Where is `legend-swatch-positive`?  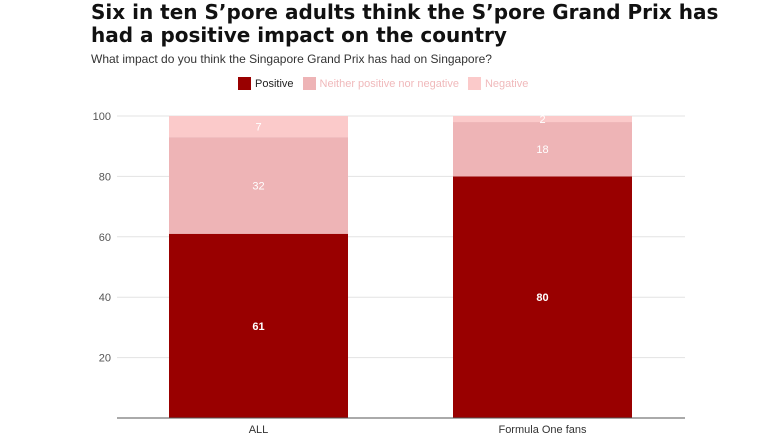 legend-swatch-positive is located at coordinates (244, 83).